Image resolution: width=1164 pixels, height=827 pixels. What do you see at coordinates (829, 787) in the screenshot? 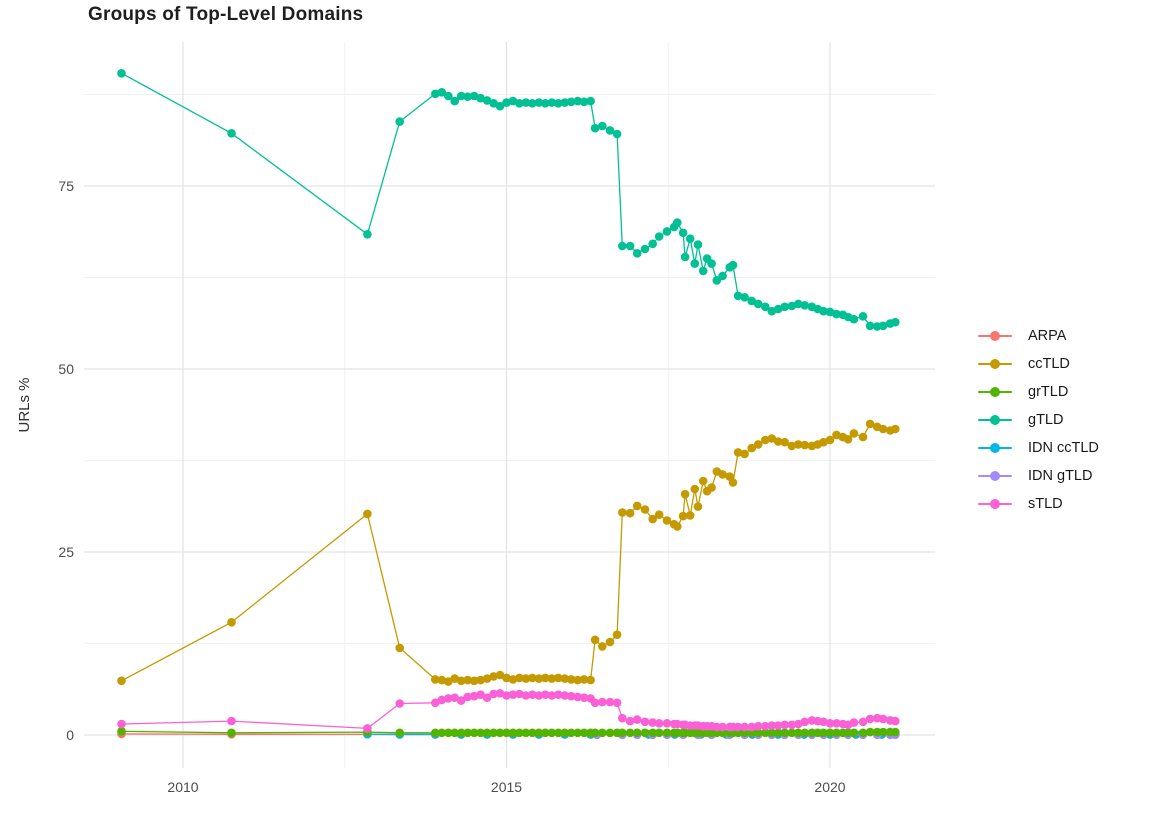
I see `svg-text: 2020` at bounding box center [829, 787].